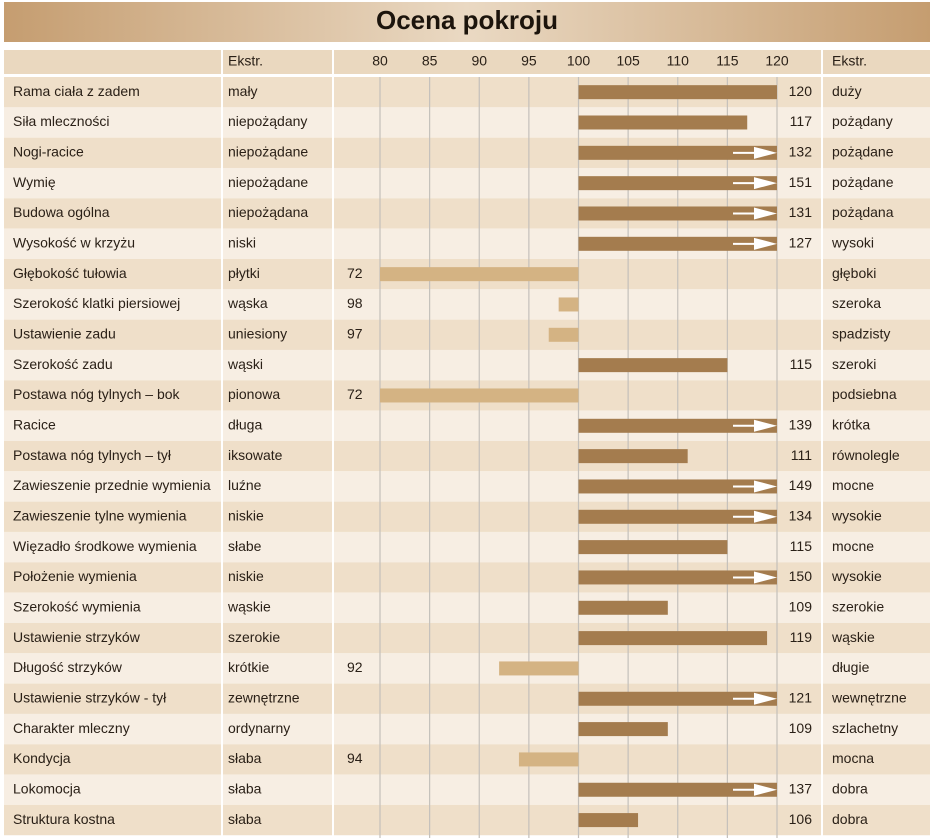  What do you see at coordinates (112, 485) in the screenshot?
I see `trait-label: Zawieszenie przednie wymienia` at bounding box center [112, 485].